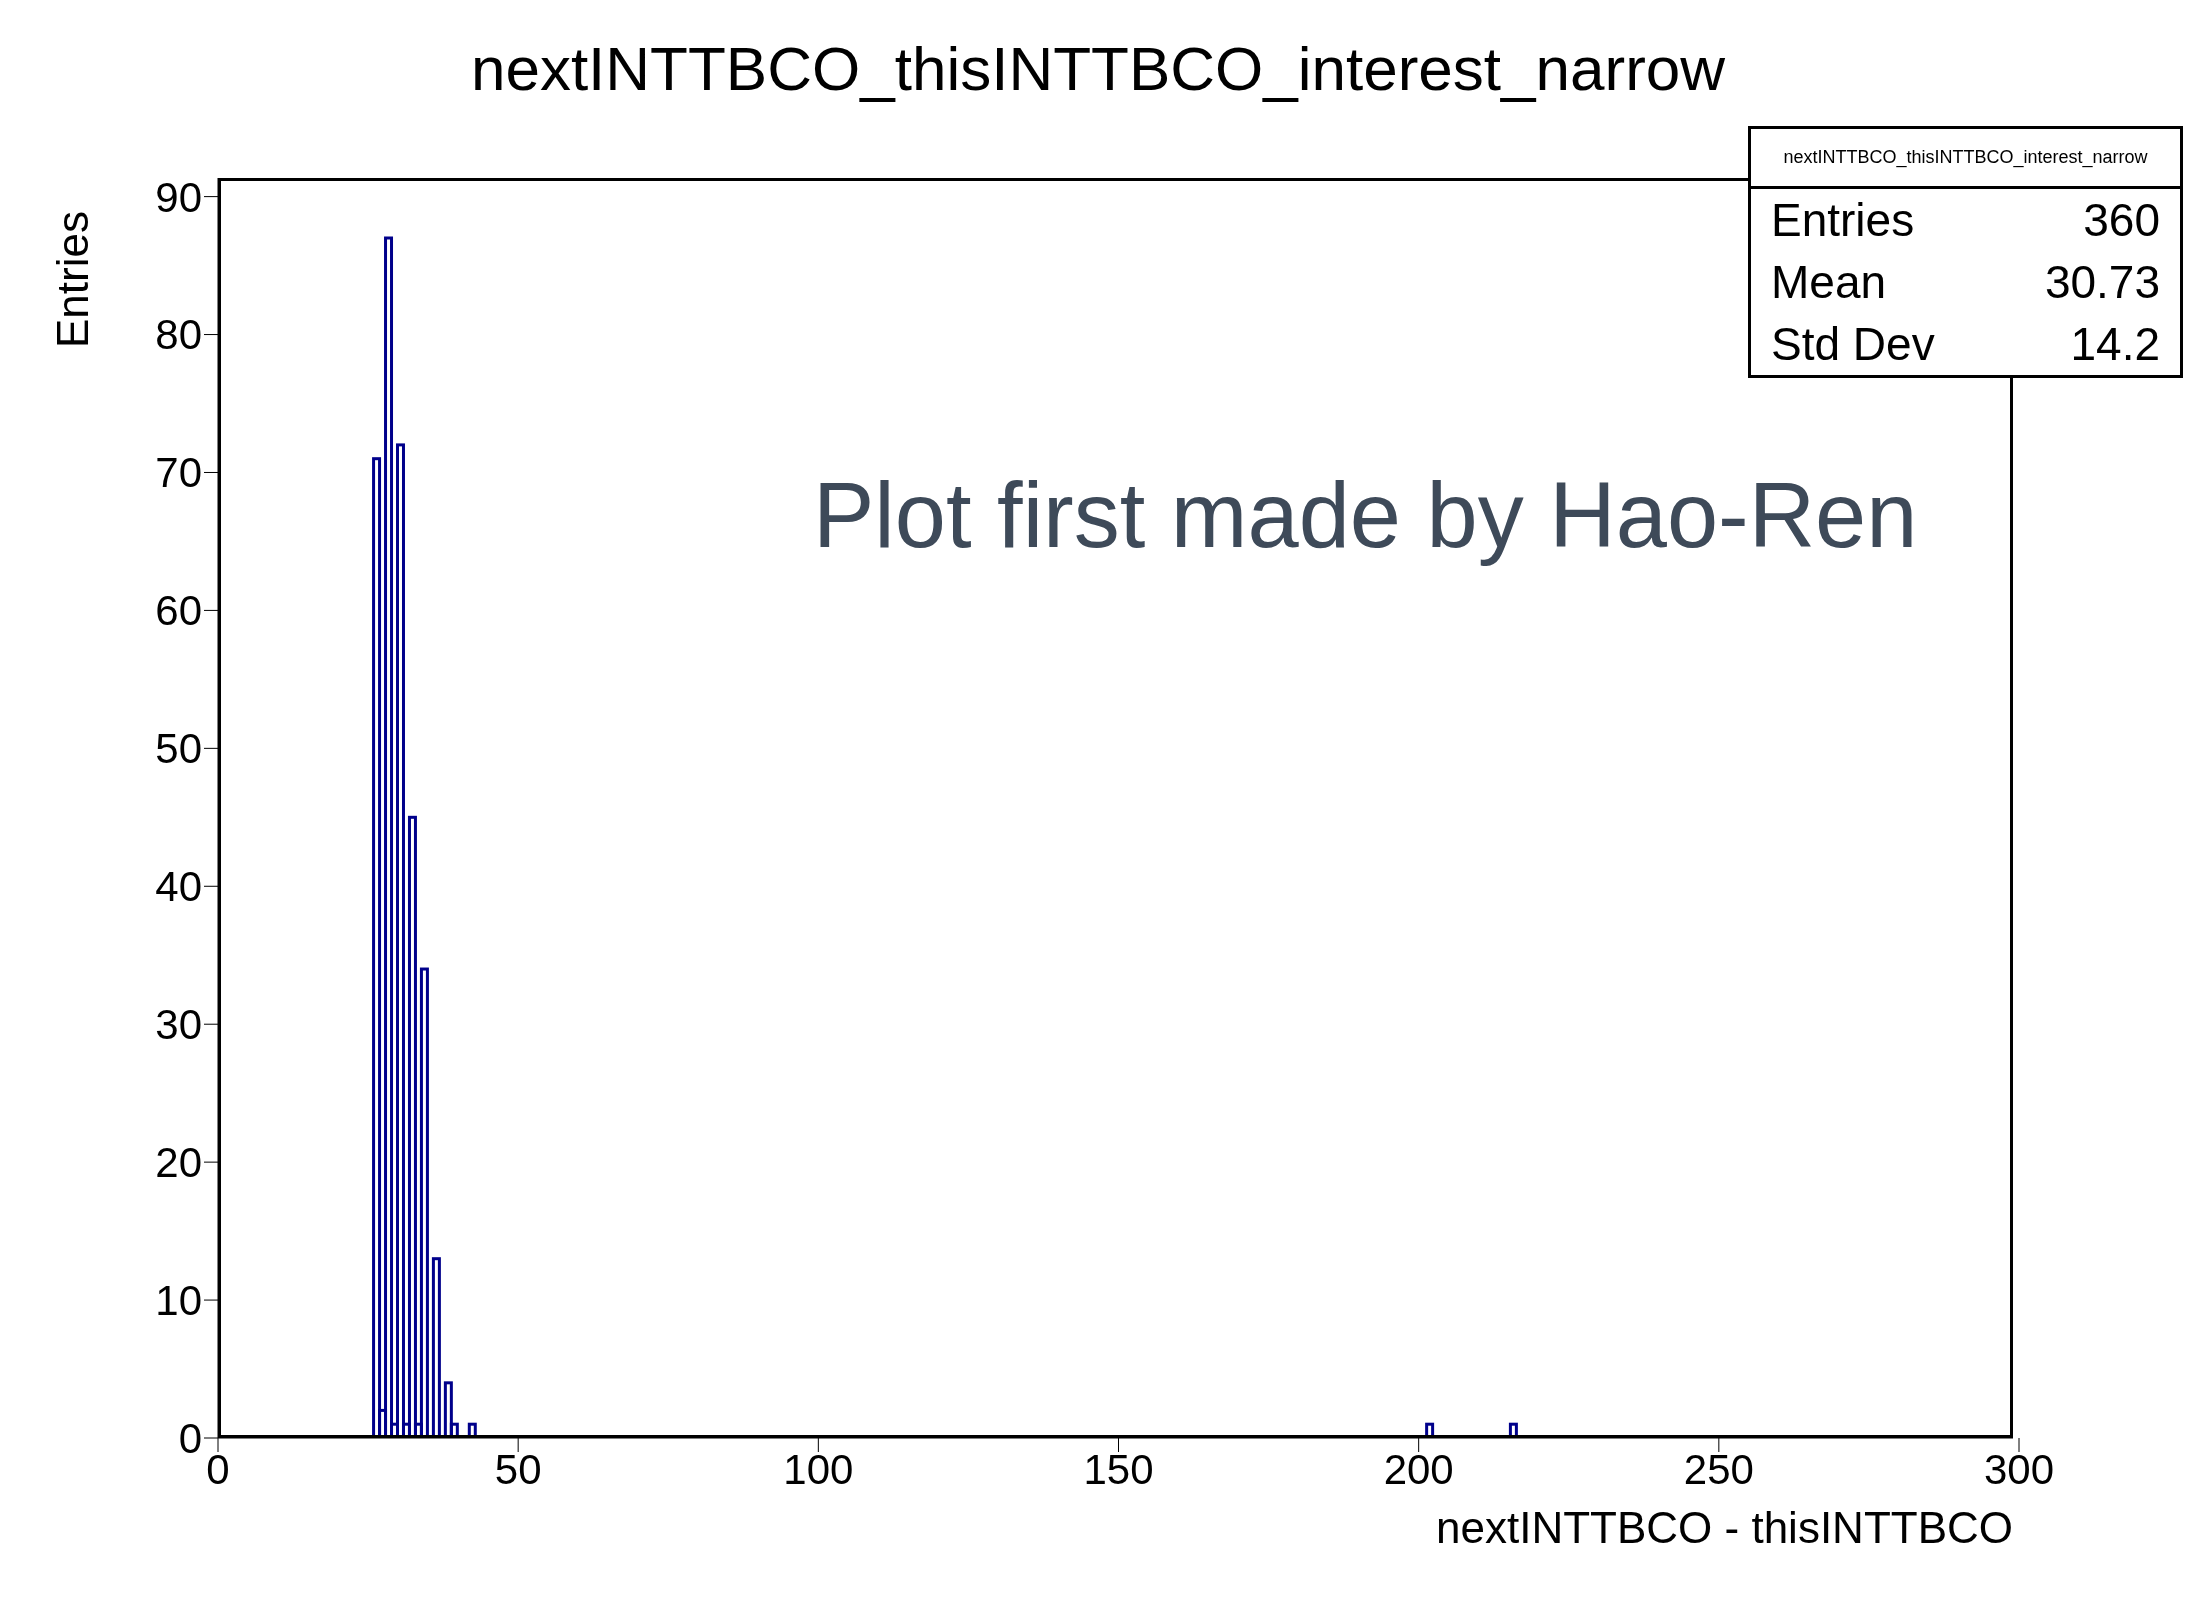 The image size is (2202, 1613). Describe the element at coordinates (2019, 1469) in the screenshot. I see `x-tick-label: 300` at that location.